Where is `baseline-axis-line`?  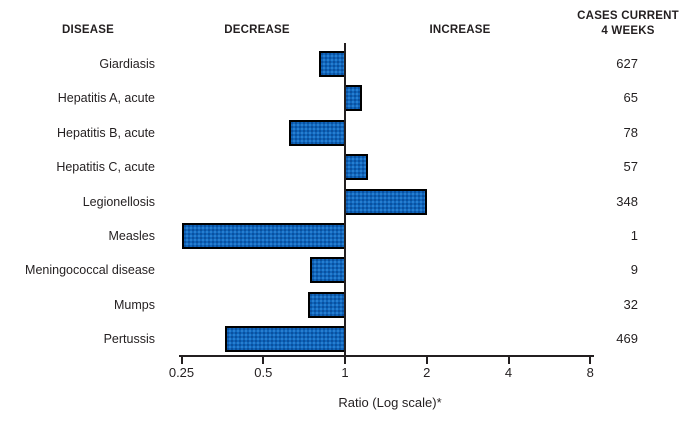 baseline-axis-line is located at coordinates (345, 200).